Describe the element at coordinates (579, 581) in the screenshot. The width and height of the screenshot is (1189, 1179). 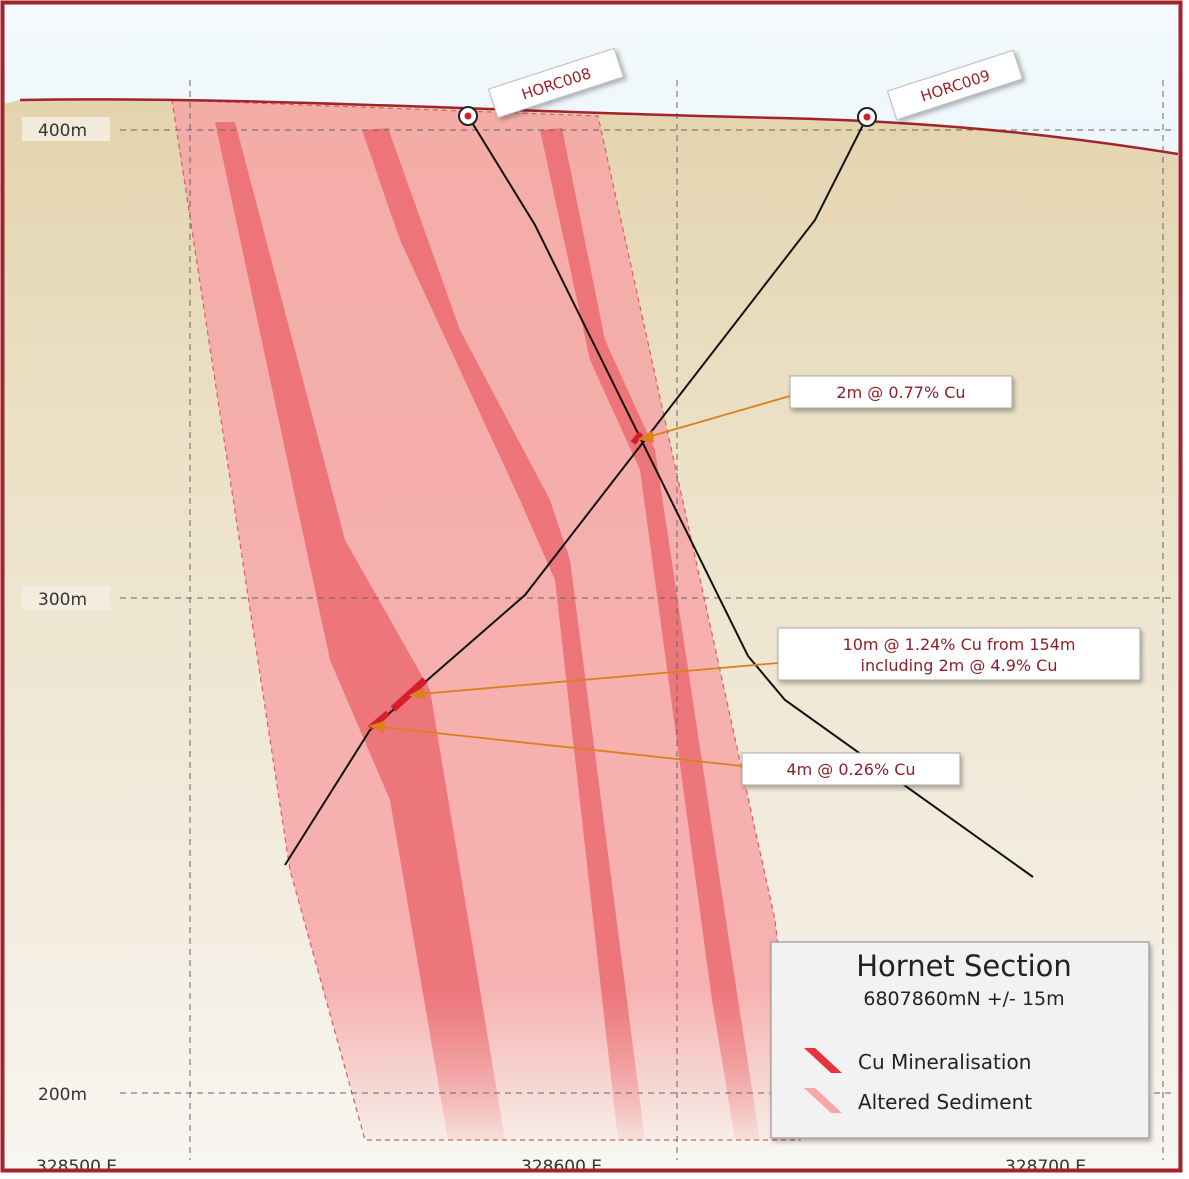
I see `callout-arrows` at that location.